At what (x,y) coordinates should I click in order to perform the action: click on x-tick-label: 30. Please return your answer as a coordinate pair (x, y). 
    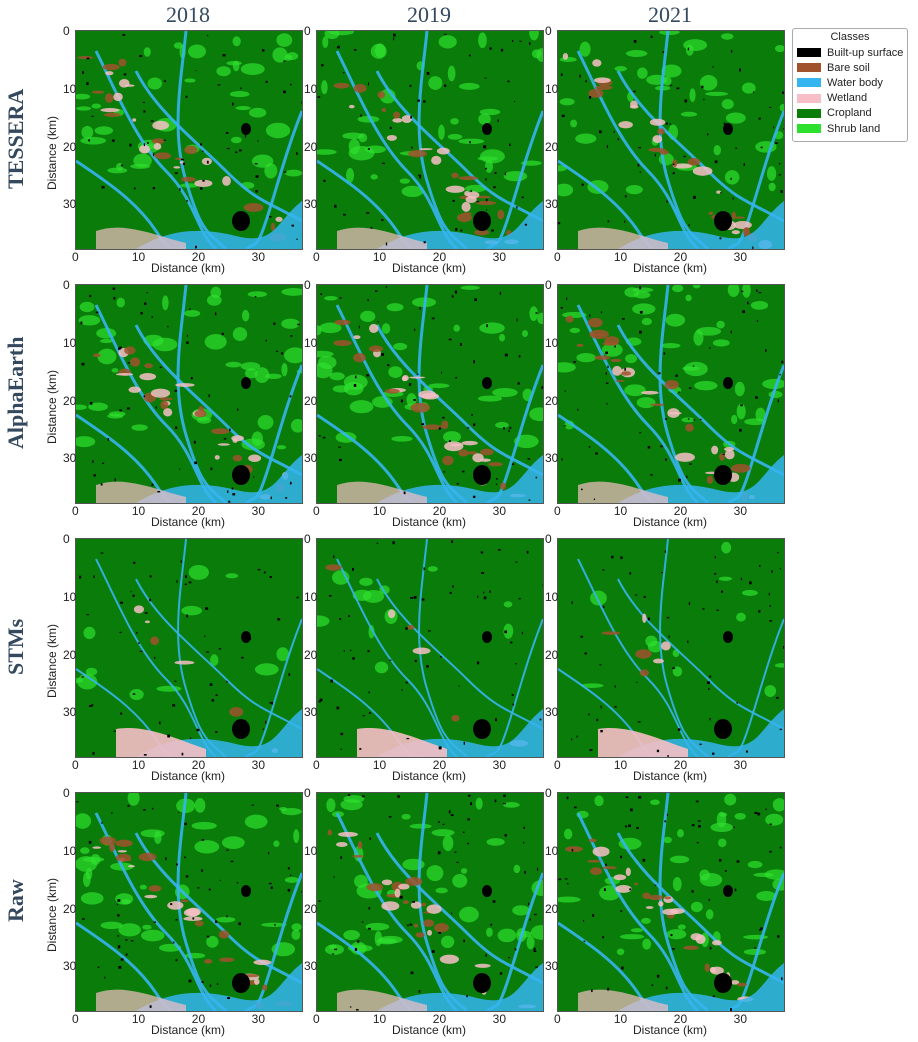
    Looking at the image, I should click on (740, 511).